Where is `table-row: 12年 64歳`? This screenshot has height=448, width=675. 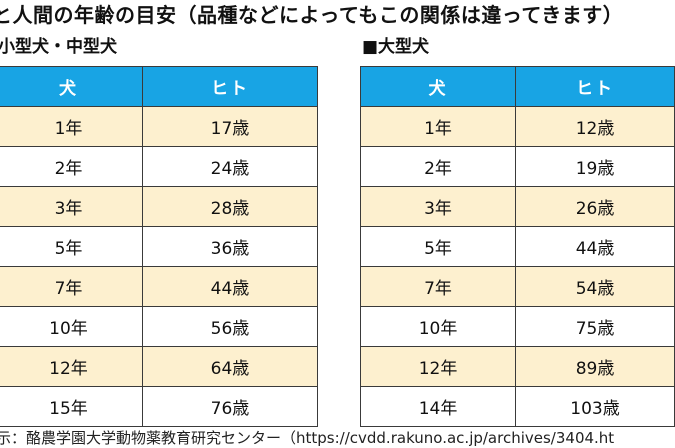 table-row: 12年 64歳 is located at coordinates (159, 366).